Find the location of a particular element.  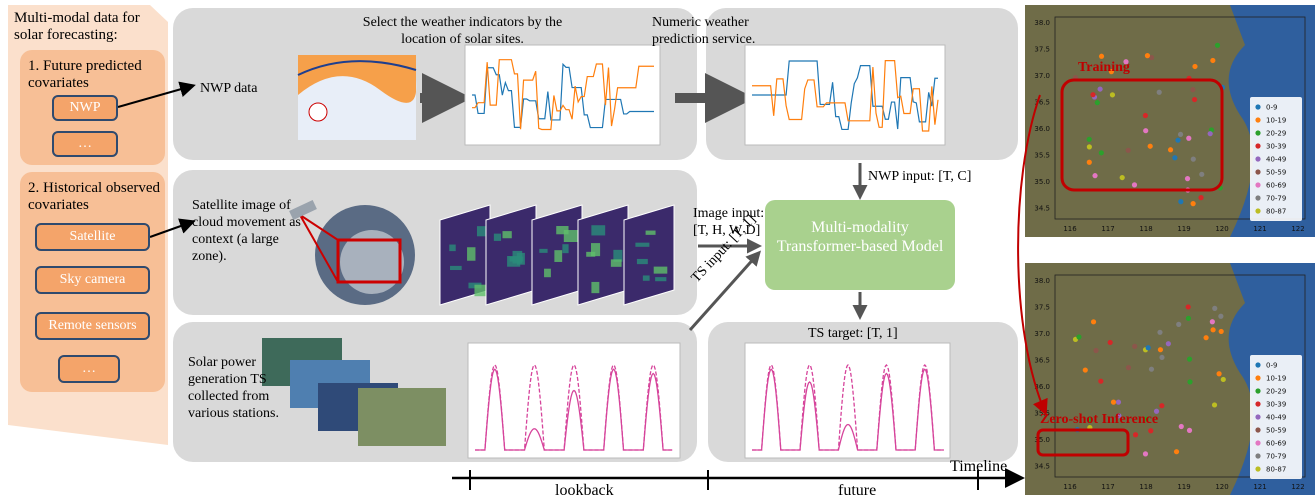

nwp-label: NWP data is located at coordinates (229, 88).